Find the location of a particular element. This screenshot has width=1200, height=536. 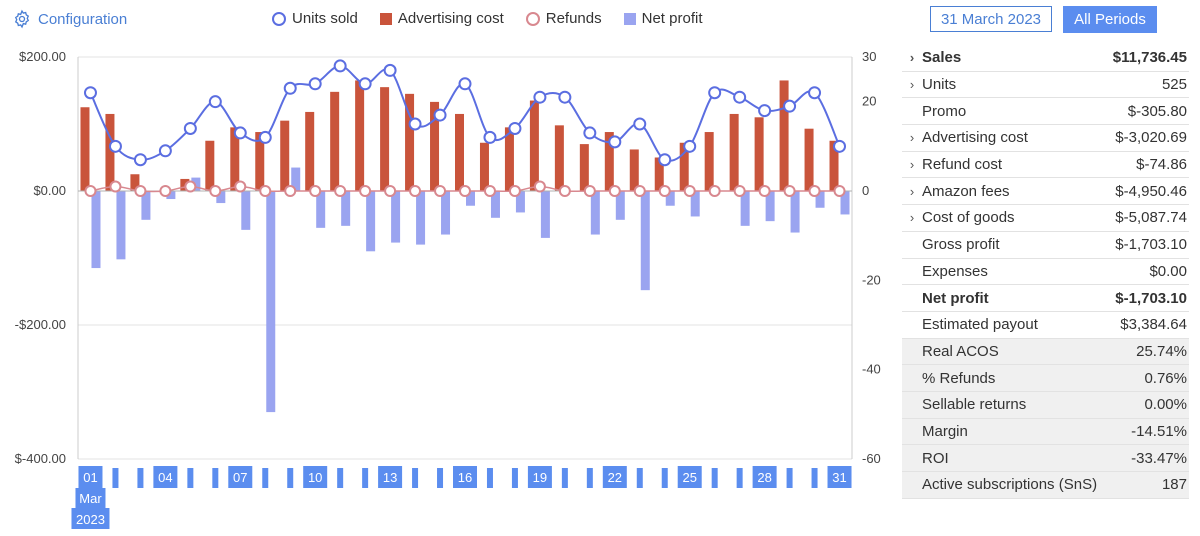

summary-row: Net profit $-1,703.10 is located at coordinates (1045, 298).